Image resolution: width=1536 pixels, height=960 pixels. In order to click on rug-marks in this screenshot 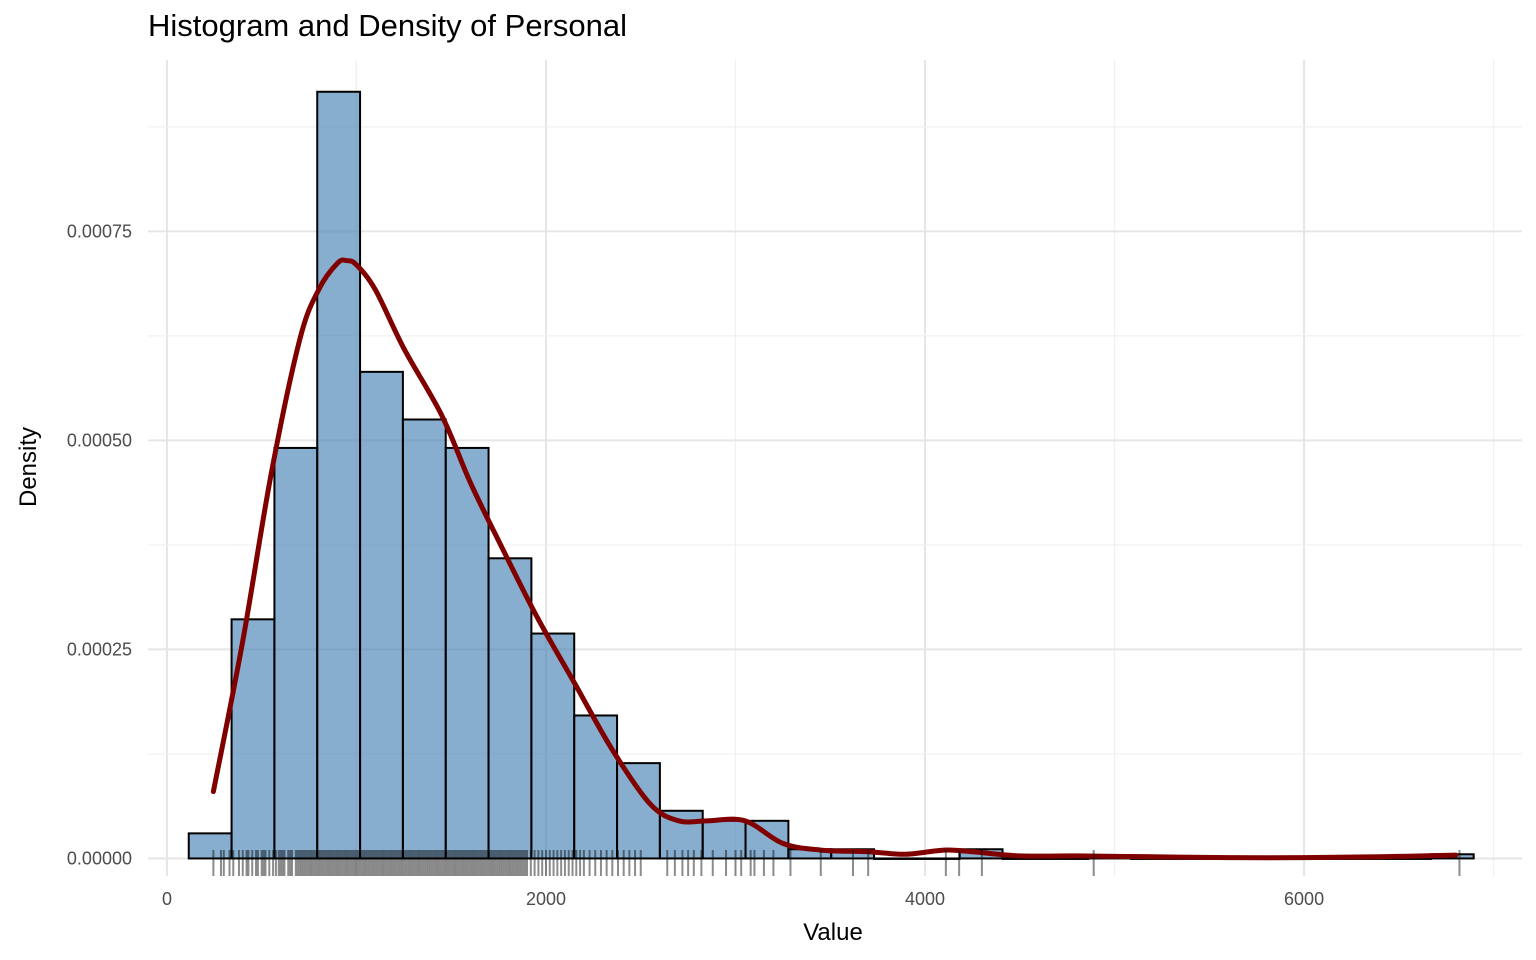, I will do `click(836, 863)`.